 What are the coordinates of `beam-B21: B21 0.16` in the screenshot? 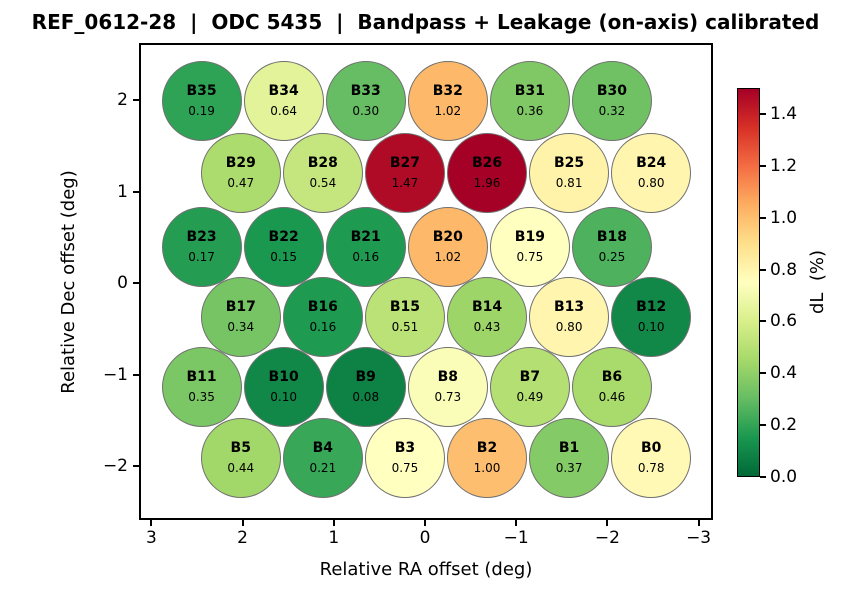 It's located at (365, 247).